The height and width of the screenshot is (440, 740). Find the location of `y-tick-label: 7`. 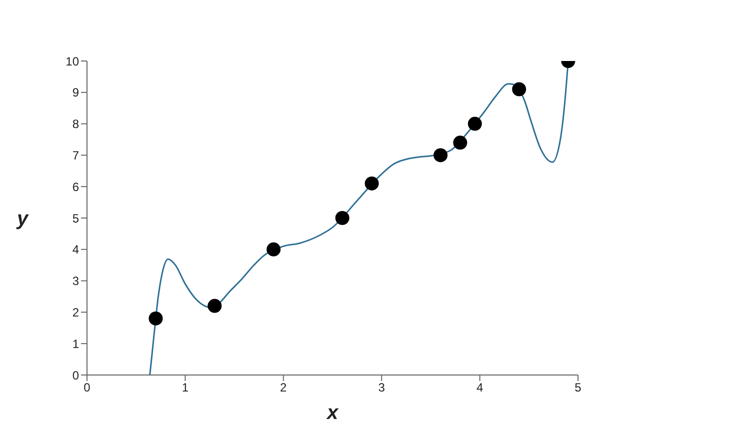

y-tick-label: 7 is located at coordinates (76, 155).